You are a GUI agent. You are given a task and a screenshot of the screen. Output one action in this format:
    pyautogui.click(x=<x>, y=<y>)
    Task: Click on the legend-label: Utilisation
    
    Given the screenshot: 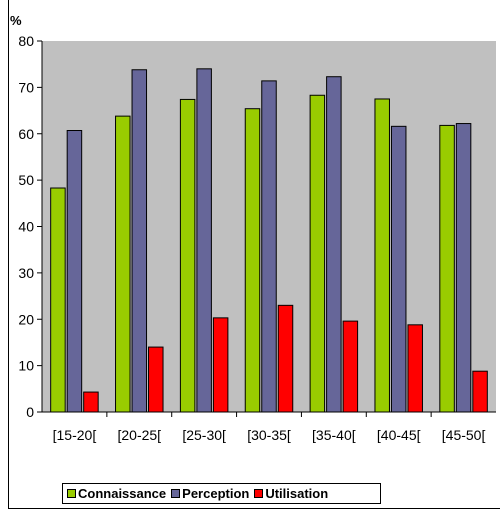 What is the action you would take?
    pyautogui.click(x=297, y=493)
    